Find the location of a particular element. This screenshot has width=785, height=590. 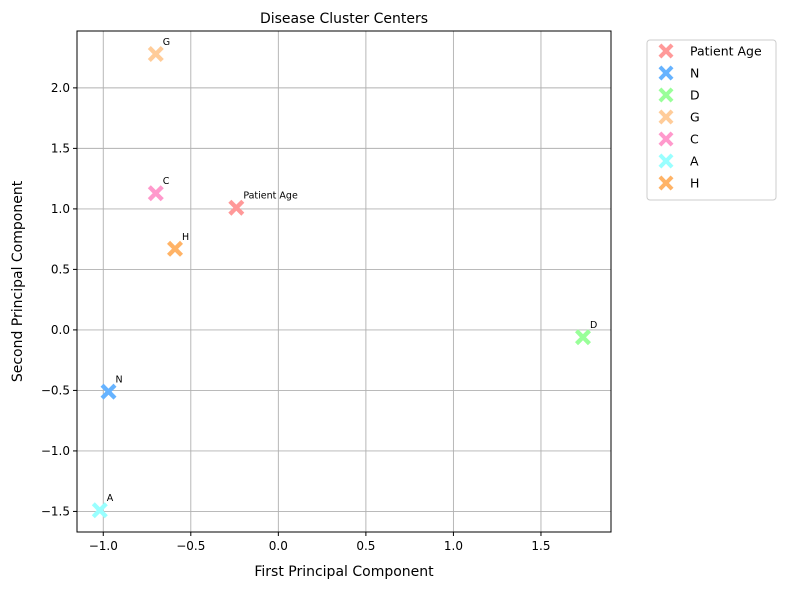

x-tick-label: 0.5 is located at coordinates (365, 546).